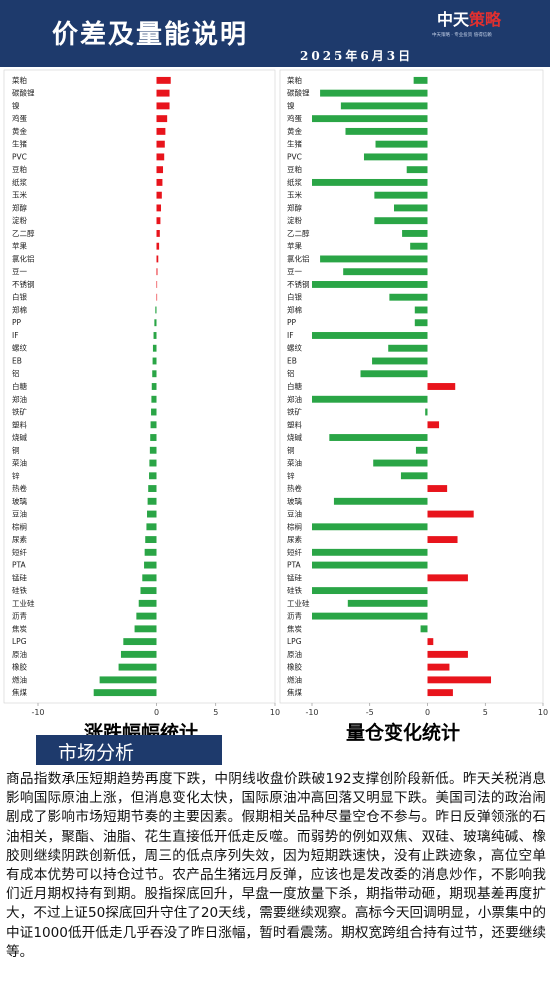 This screenshot has height=981, width=550. What do you see at coordinates (19, 565) in the screenshot?
I see `category-label: PTA` at bounding box center [19, 565].